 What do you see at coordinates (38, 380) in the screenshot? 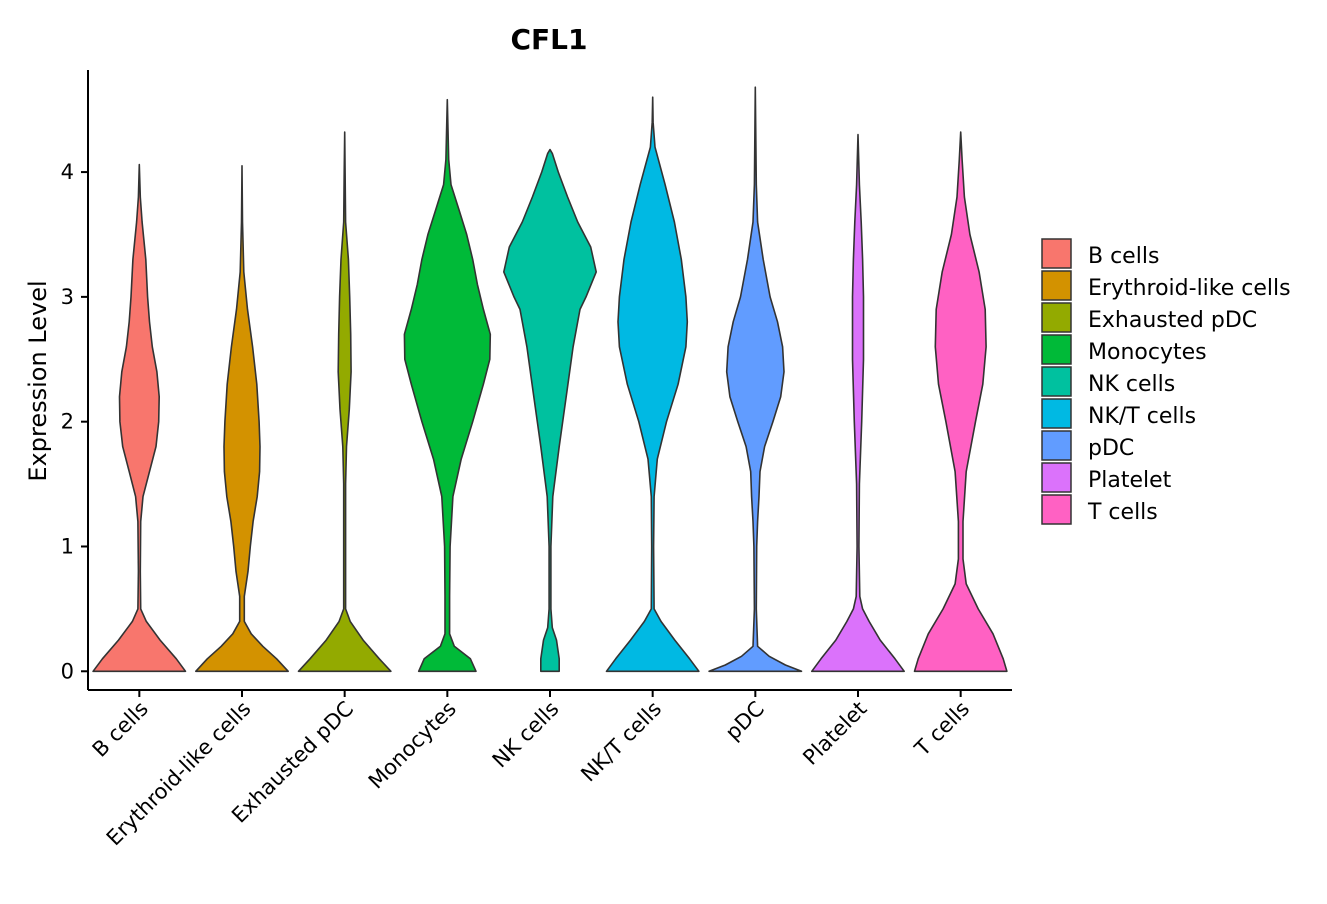
I see `y-axis-title: Expression Level` at bounding box center [38, 380].